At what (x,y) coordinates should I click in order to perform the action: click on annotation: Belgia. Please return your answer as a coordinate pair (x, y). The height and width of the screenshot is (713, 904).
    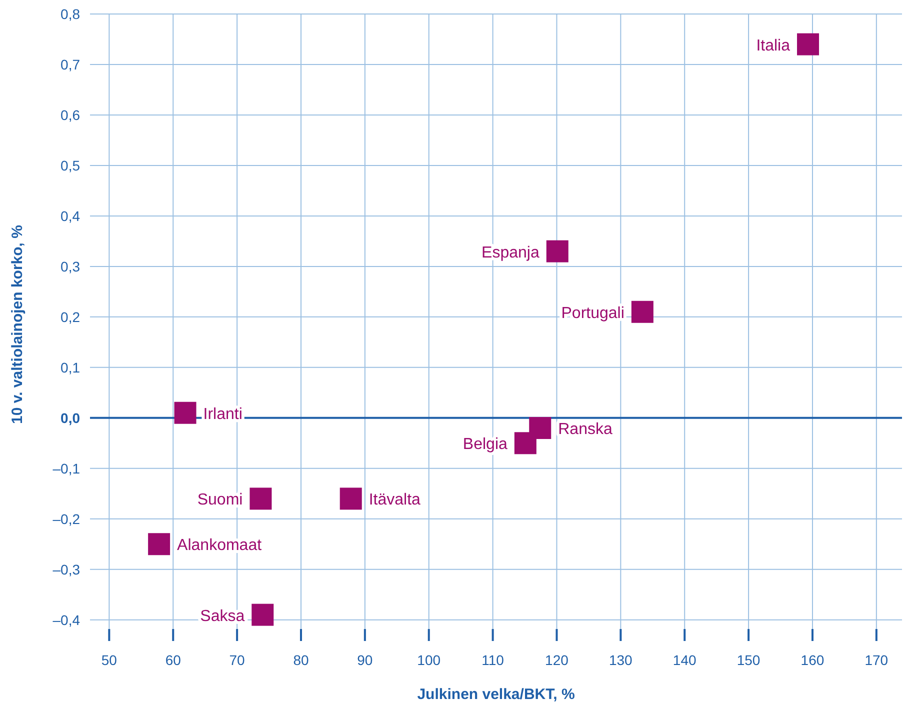
    Looking at the image, I should click on (485, 445).